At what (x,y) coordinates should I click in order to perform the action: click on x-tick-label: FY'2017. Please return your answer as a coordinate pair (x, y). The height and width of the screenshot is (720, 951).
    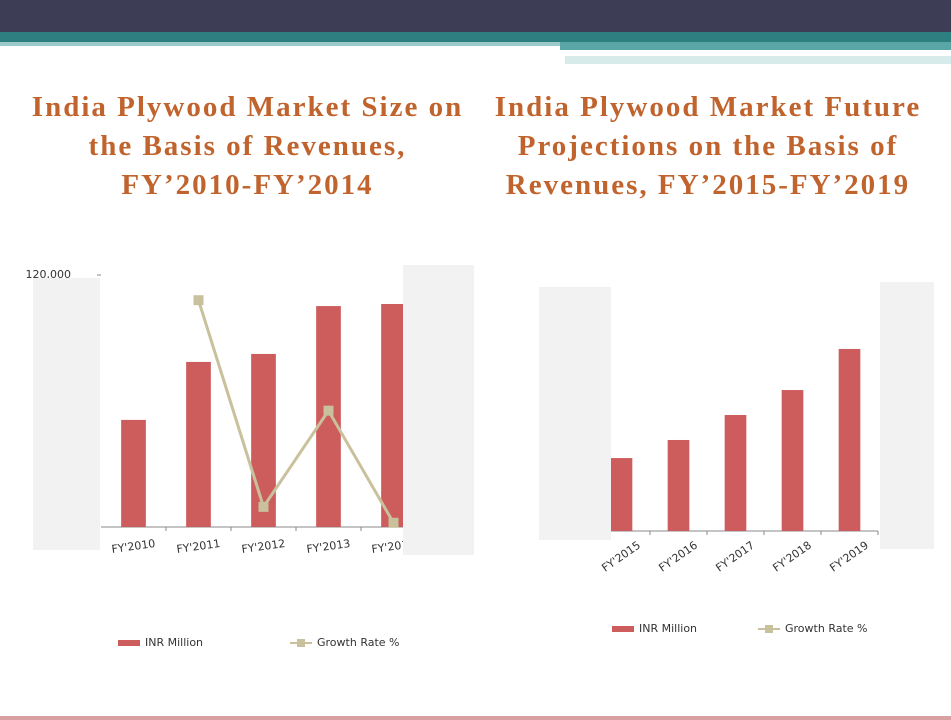
    Looking at the image, I should click on (735, 557).